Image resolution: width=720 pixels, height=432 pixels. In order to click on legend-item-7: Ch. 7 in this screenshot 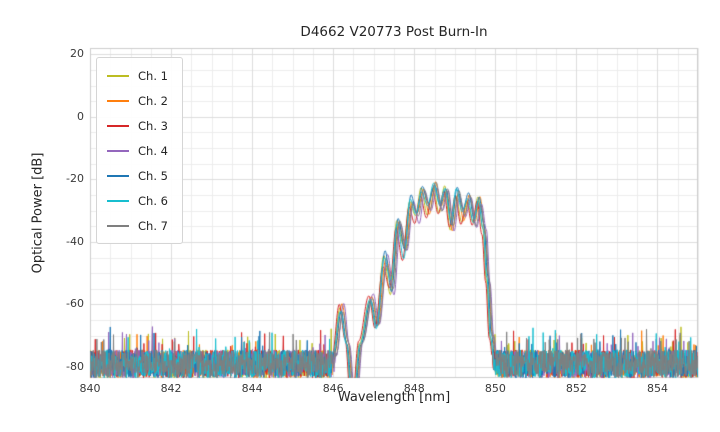, I will do `click(137, 225)`.